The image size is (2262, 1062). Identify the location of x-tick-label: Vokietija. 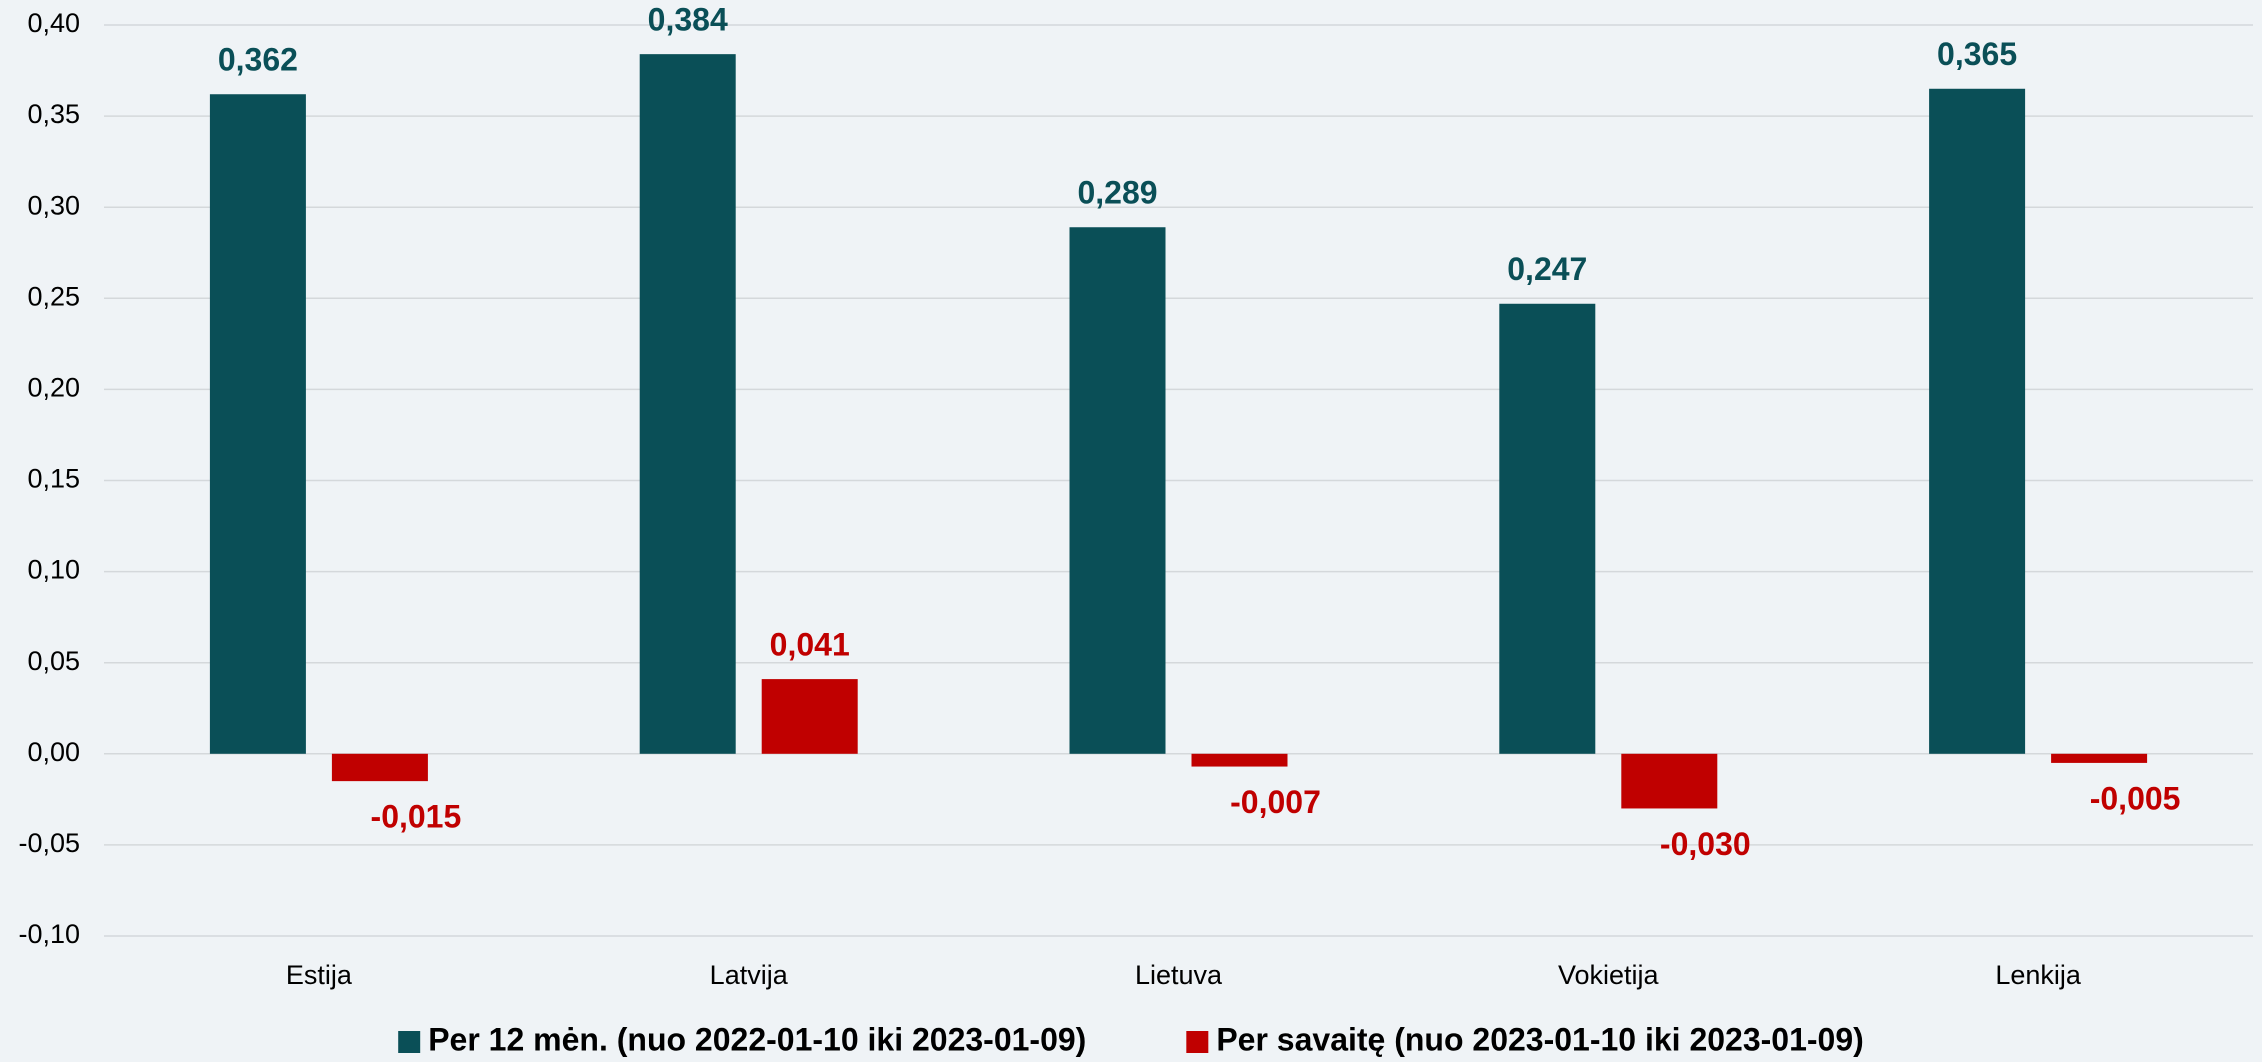
(1609, 975).